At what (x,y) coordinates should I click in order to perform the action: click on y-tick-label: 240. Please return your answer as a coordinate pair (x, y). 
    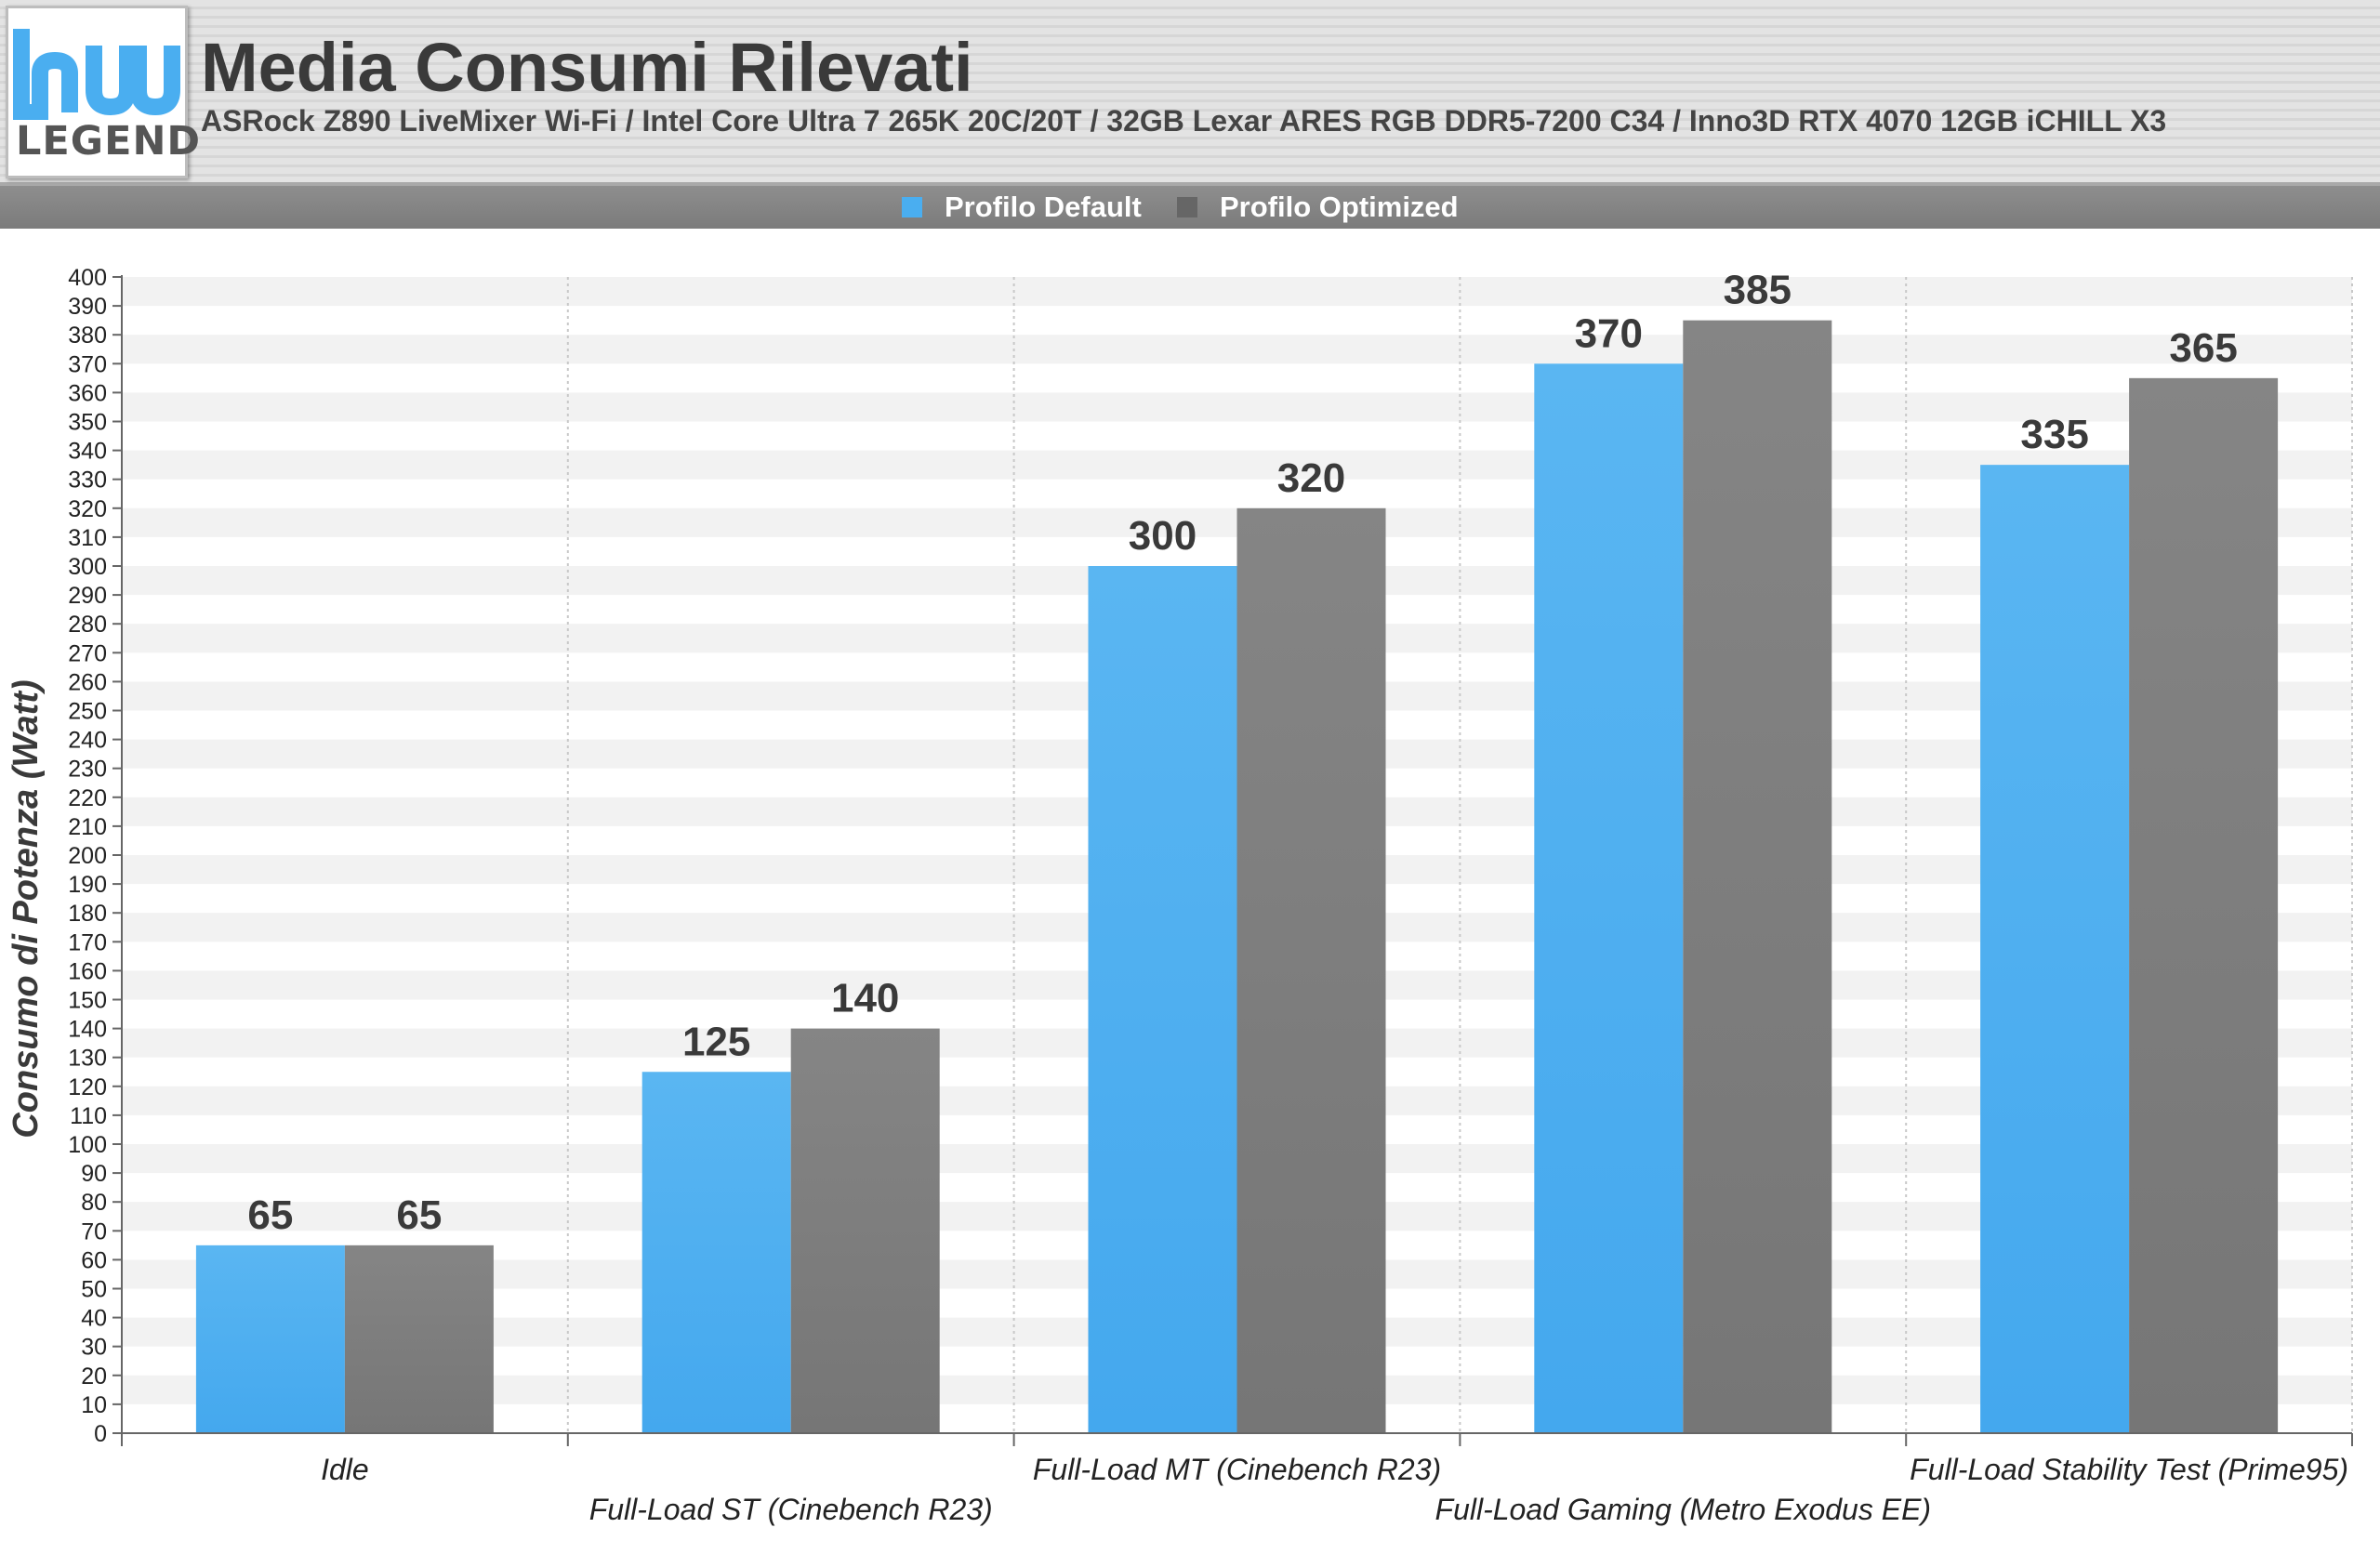
    Looking at the image, I should click on (87, 741).